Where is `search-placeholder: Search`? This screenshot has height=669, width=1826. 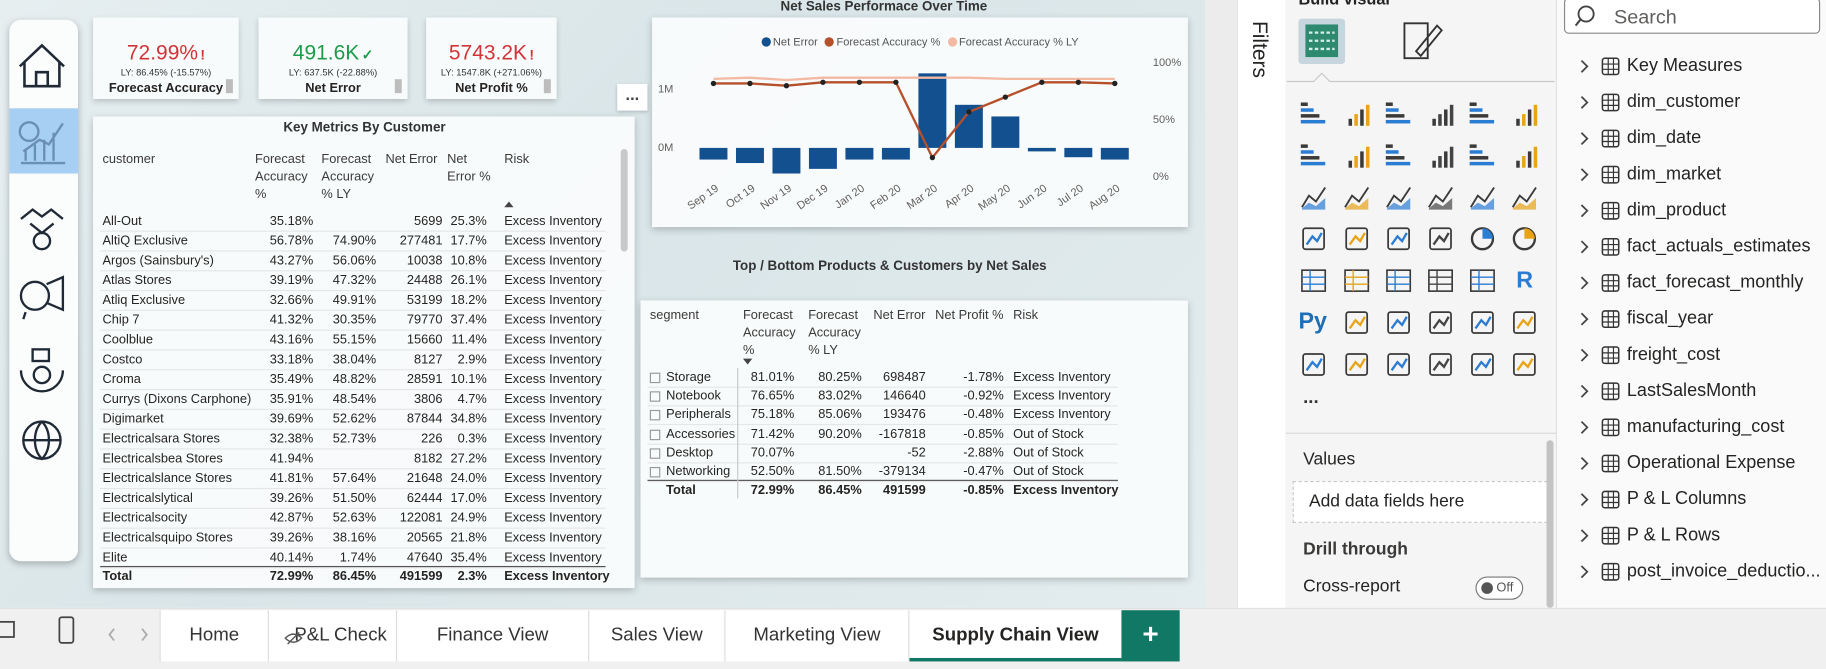
search-placeholder: Search is located at coordinates (1645, 16).